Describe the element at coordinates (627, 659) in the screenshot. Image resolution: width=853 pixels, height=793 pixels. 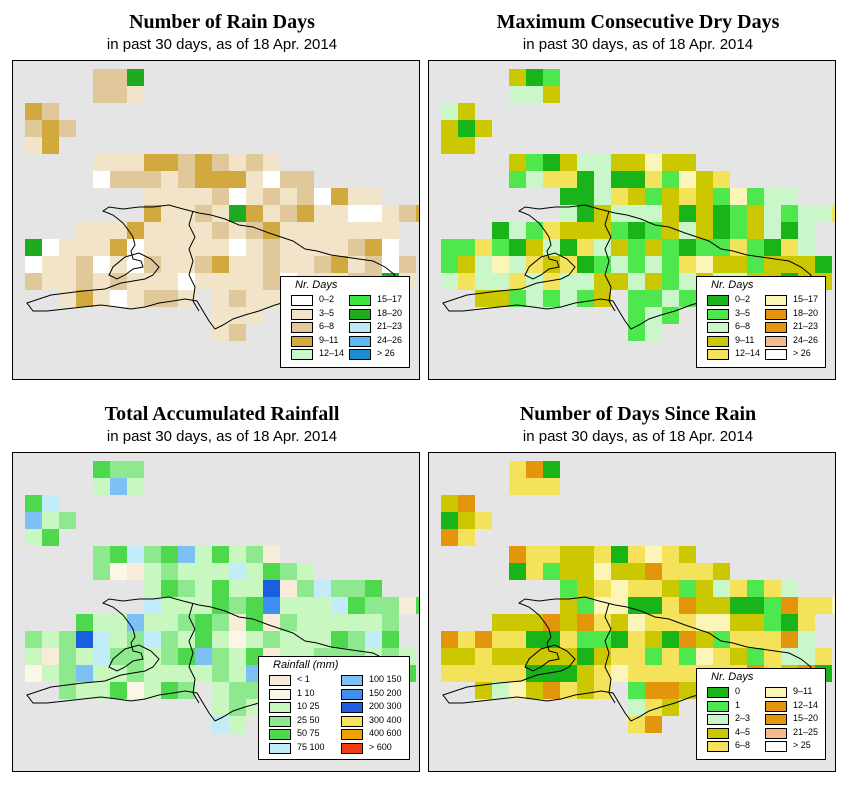
I see `island-outline` at that location.